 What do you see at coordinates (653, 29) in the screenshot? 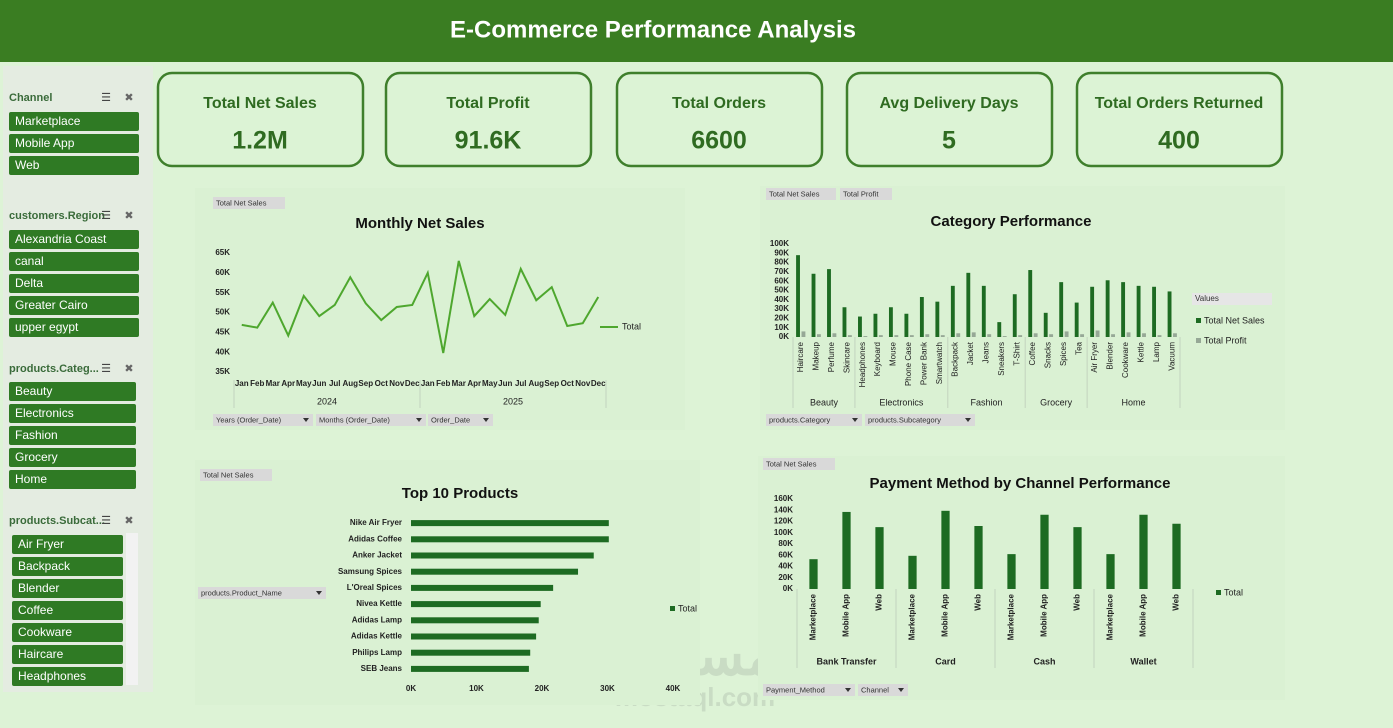
I see `dashboard-title: E-Commerce Performance Analysis` at bounding box center [653, 29].